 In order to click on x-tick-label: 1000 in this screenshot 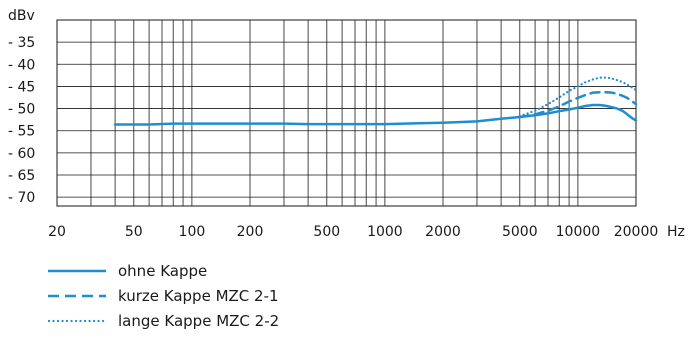, I will do `click(385, 232)`.